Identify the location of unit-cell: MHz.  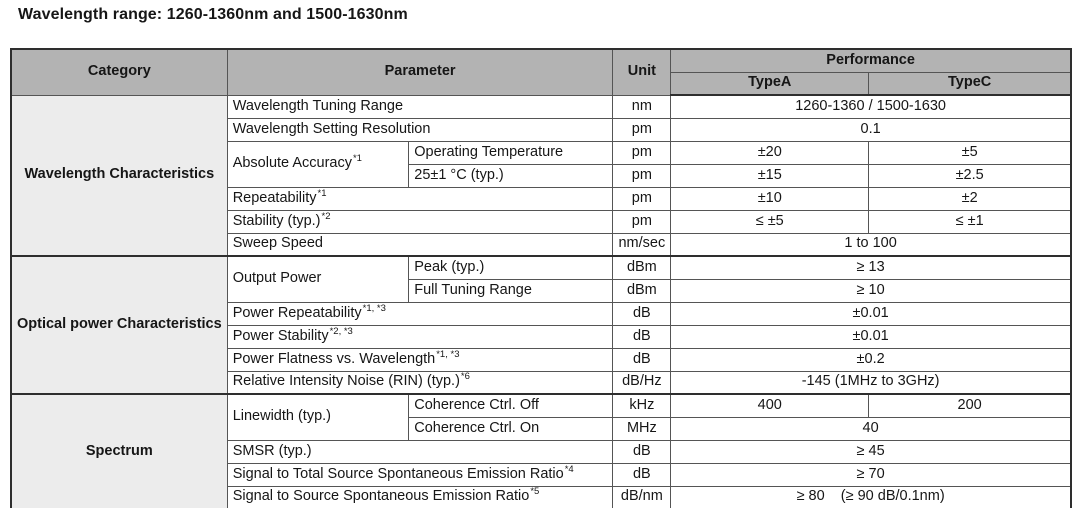
(642, 428).